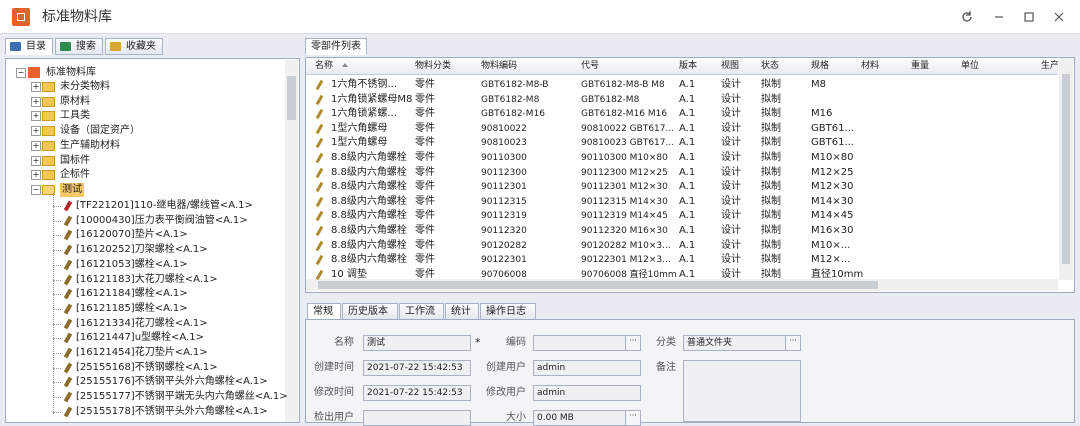 This screenshot has width=1080, height=426. Describe the element at coordinates (142, 323) in the screenshot. I see `tree-item: [16121334]花刀螺栓<A.1>` at that location.